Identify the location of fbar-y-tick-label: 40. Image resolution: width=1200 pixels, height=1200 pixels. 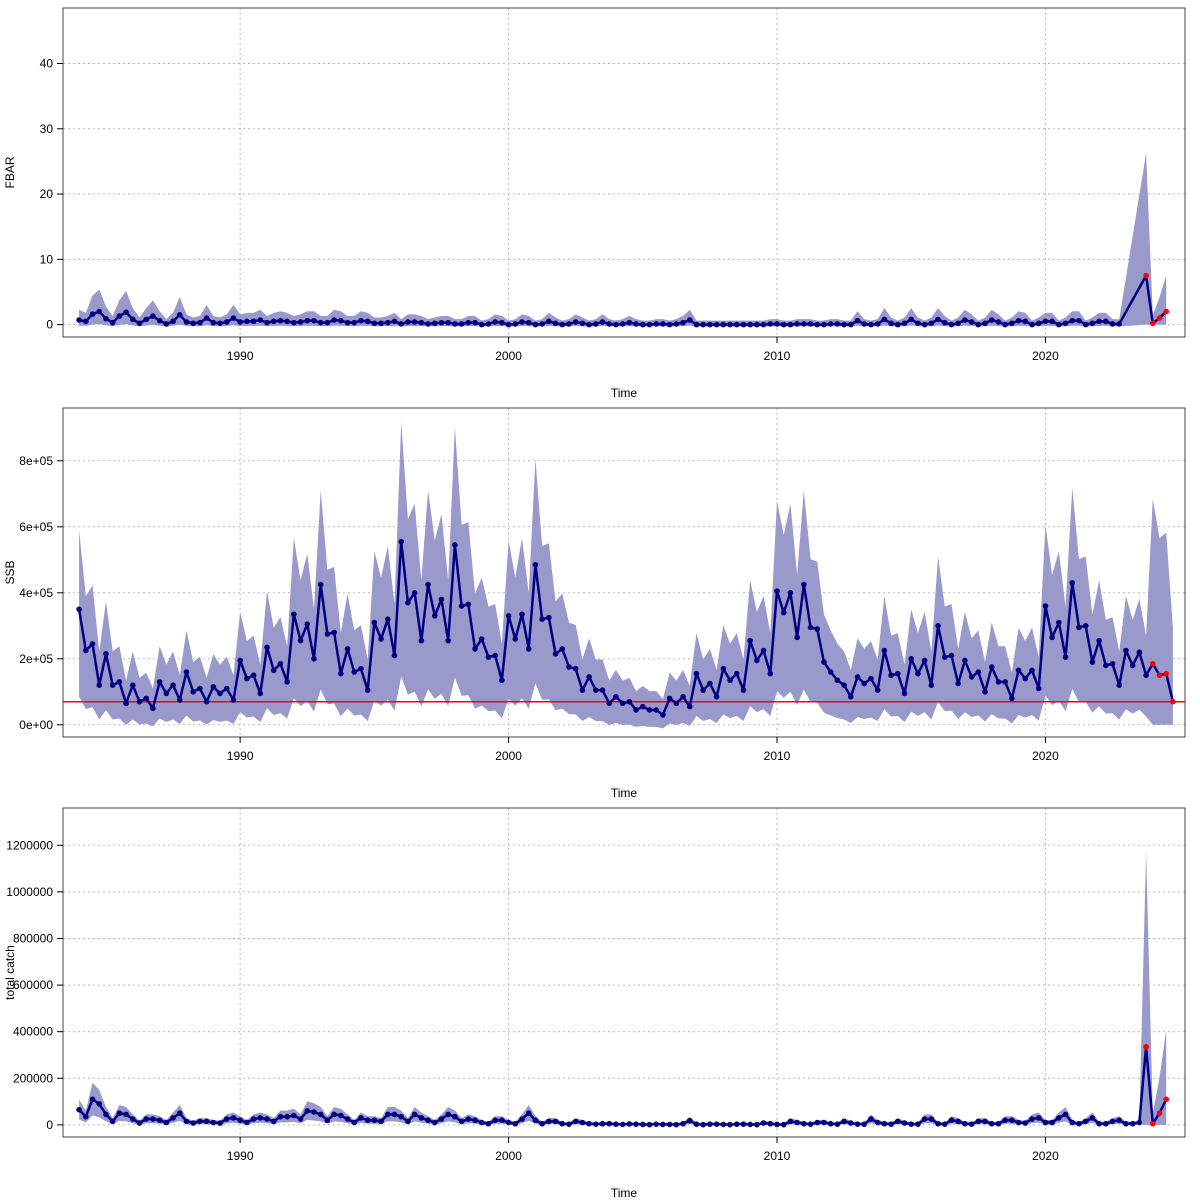
(47, 63).